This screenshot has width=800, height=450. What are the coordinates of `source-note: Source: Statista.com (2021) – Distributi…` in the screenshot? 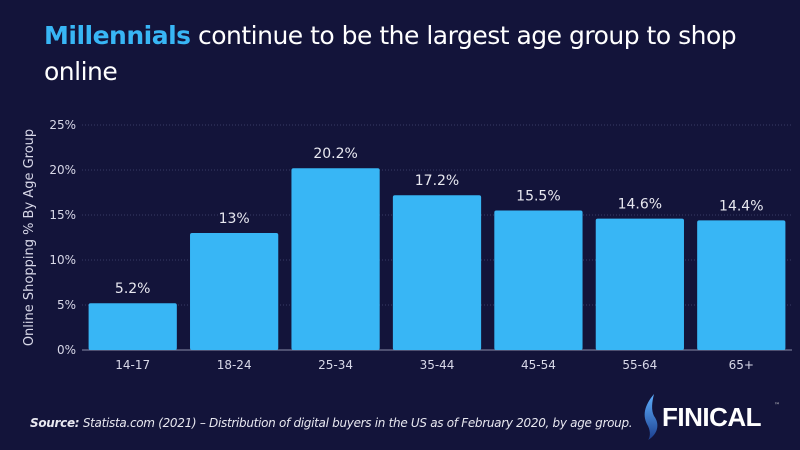 It's located at (331, 423).